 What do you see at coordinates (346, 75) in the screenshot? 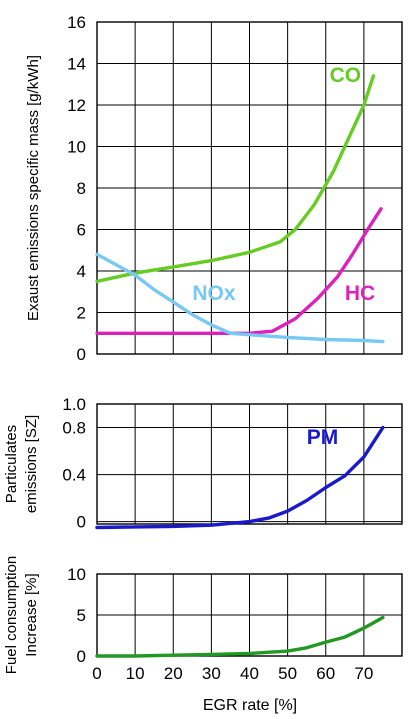
I see `series-label-co: CO` at bounding box center [346, 75].